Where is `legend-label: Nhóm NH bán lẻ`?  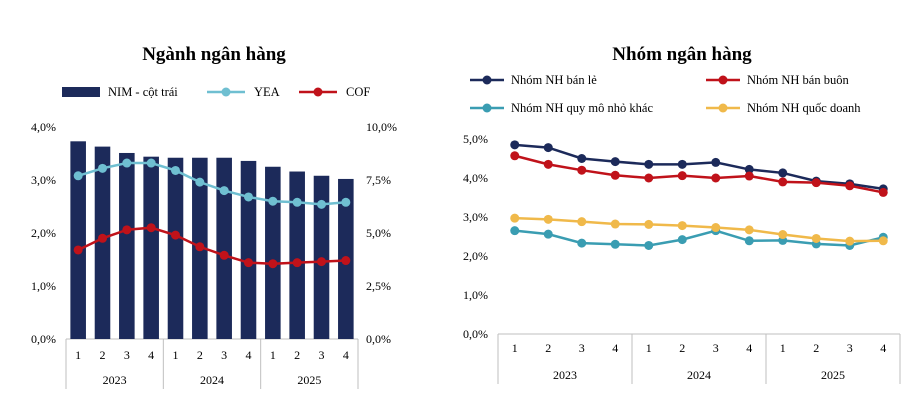 legend-label: Nhóm NH bán lẻ is located at coordinates (554, 80).